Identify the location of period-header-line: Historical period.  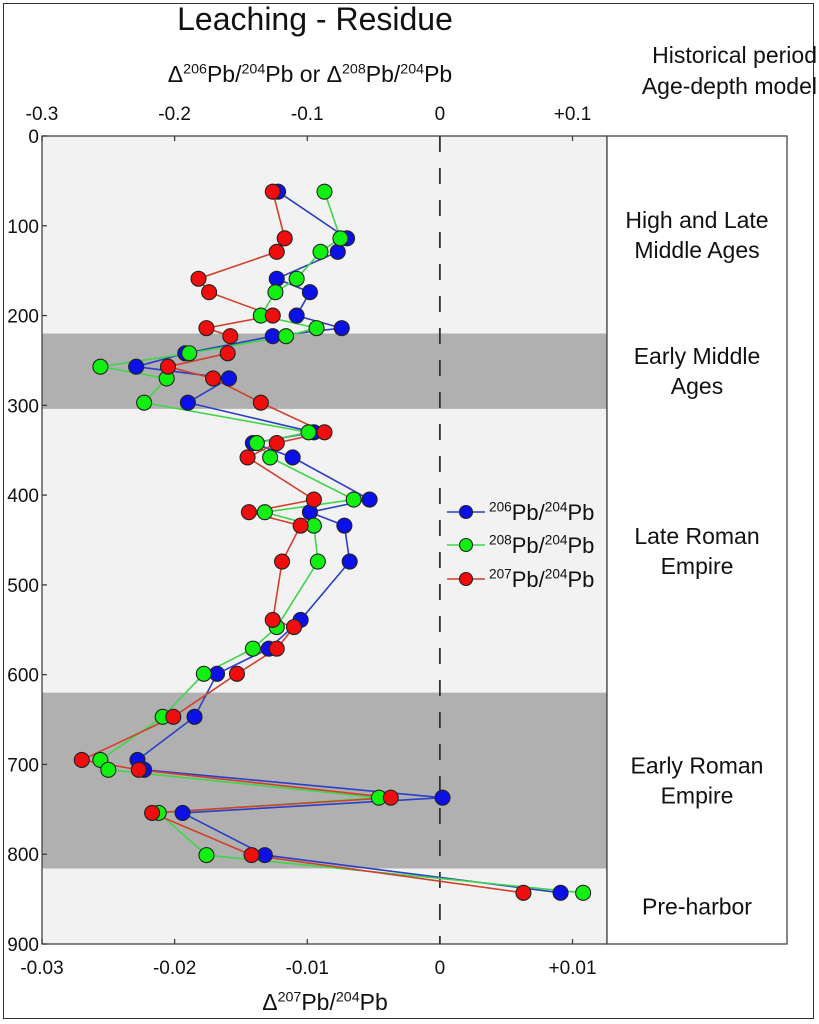
(734, 55).